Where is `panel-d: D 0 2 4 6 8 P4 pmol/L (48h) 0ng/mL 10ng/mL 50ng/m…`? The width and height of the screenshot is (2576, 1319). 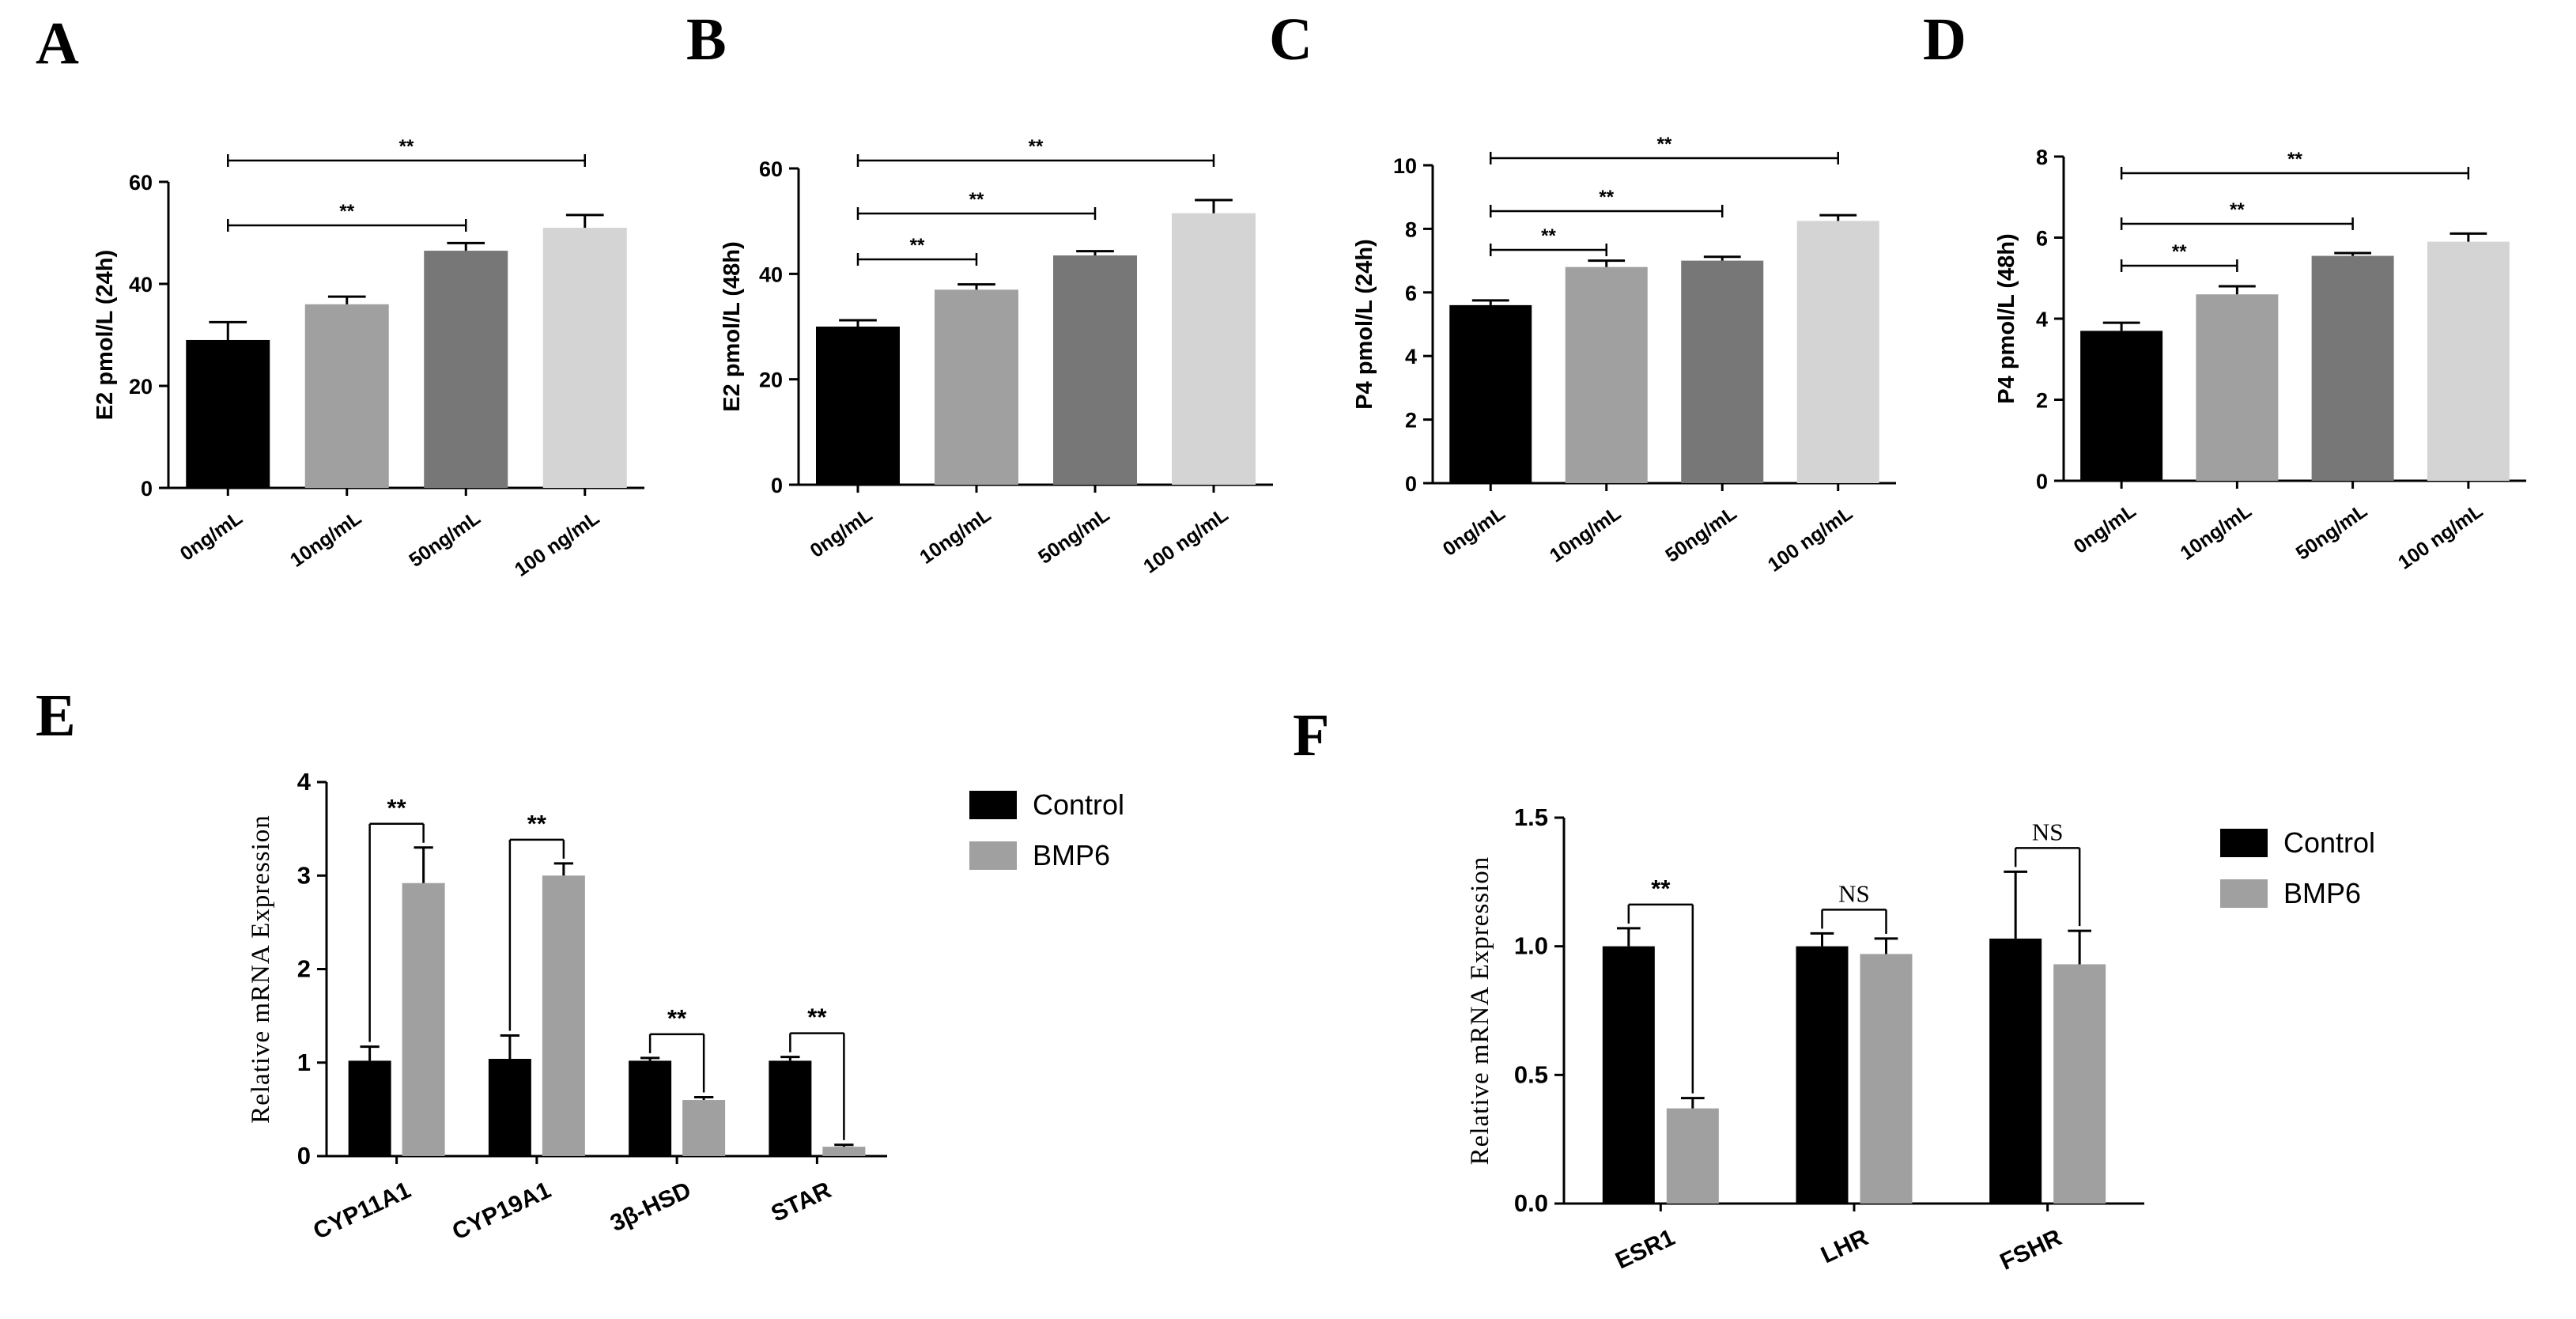 panel-d: D 0 2 4 6 8 P4 pmol/L (48h) 0ng/mL 10ng/mL 50ng/m… is located at coordinates (2224, 290).